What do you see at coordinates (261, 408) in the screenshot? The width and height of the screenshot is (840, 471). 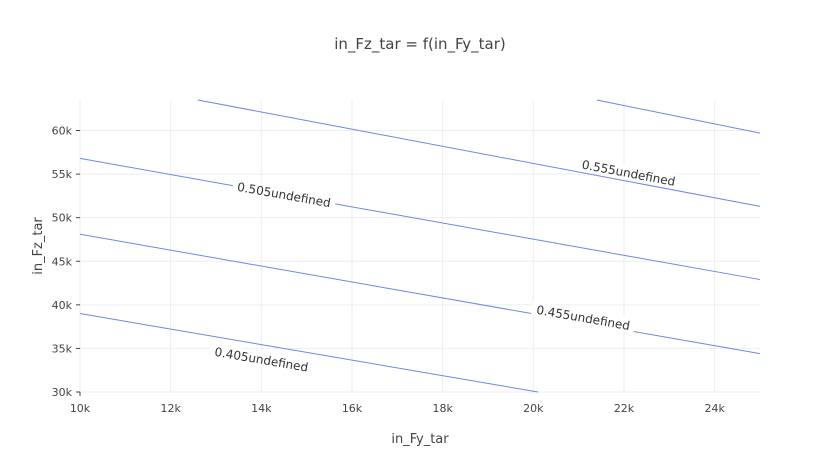 I see `x-tick-label: 14k` at bounding box center [261, 408].